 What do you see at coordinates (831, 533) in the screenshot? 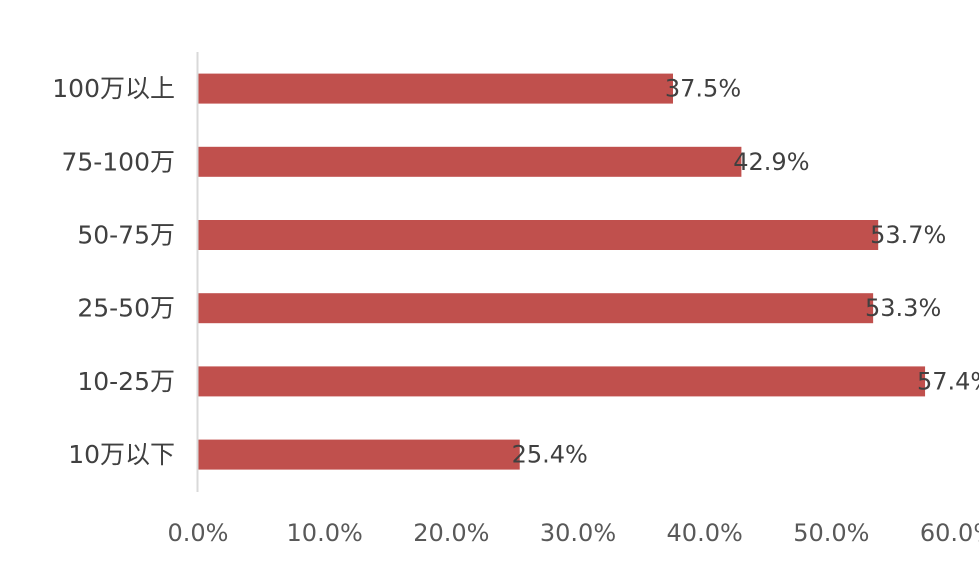
I see `x-tick-label: 50.0%` at bounding box center [831, 533].